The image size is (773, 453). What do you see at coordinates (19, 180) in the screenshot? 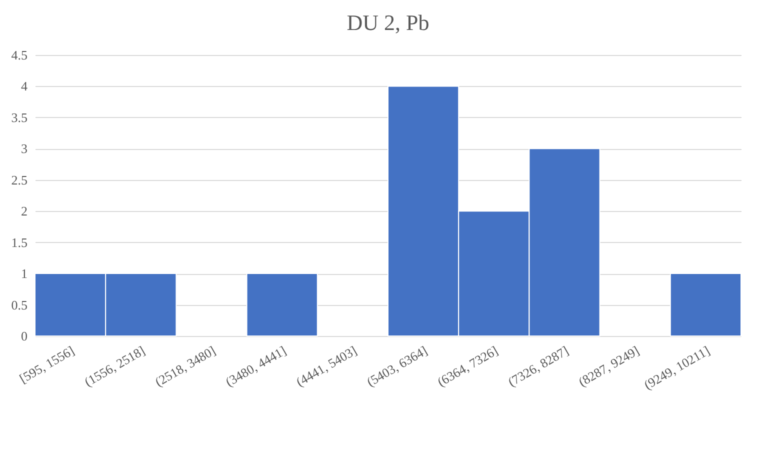
I see `y-tick-label: 2.5` at bounding box center [19, 180].